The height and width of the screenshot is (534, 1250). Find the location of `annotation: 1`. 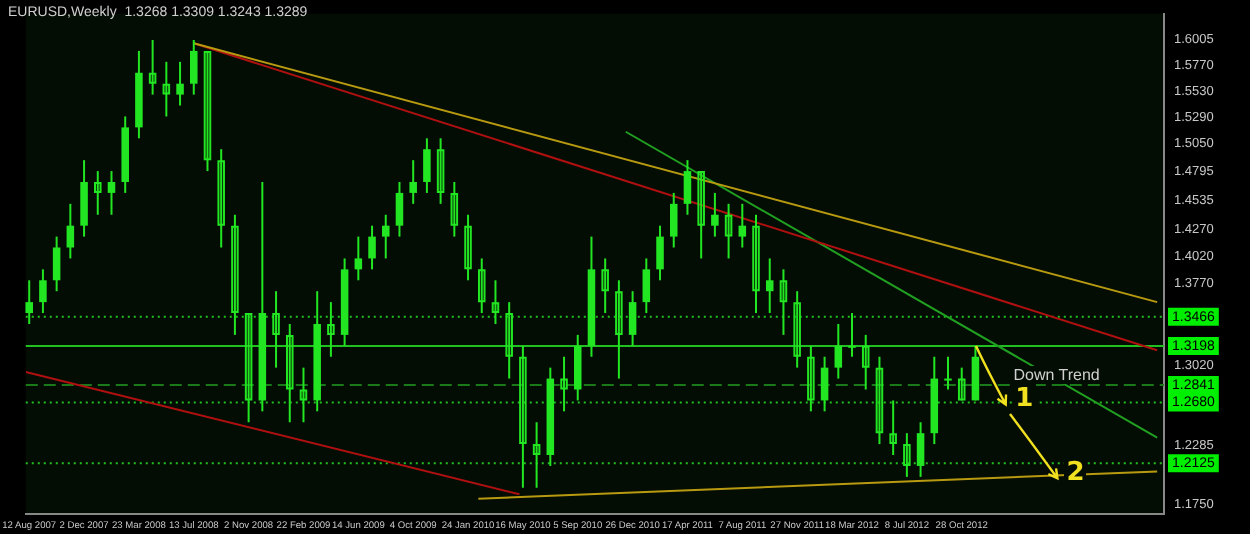

annotation: 1 is located at coordinates (1024, 398).